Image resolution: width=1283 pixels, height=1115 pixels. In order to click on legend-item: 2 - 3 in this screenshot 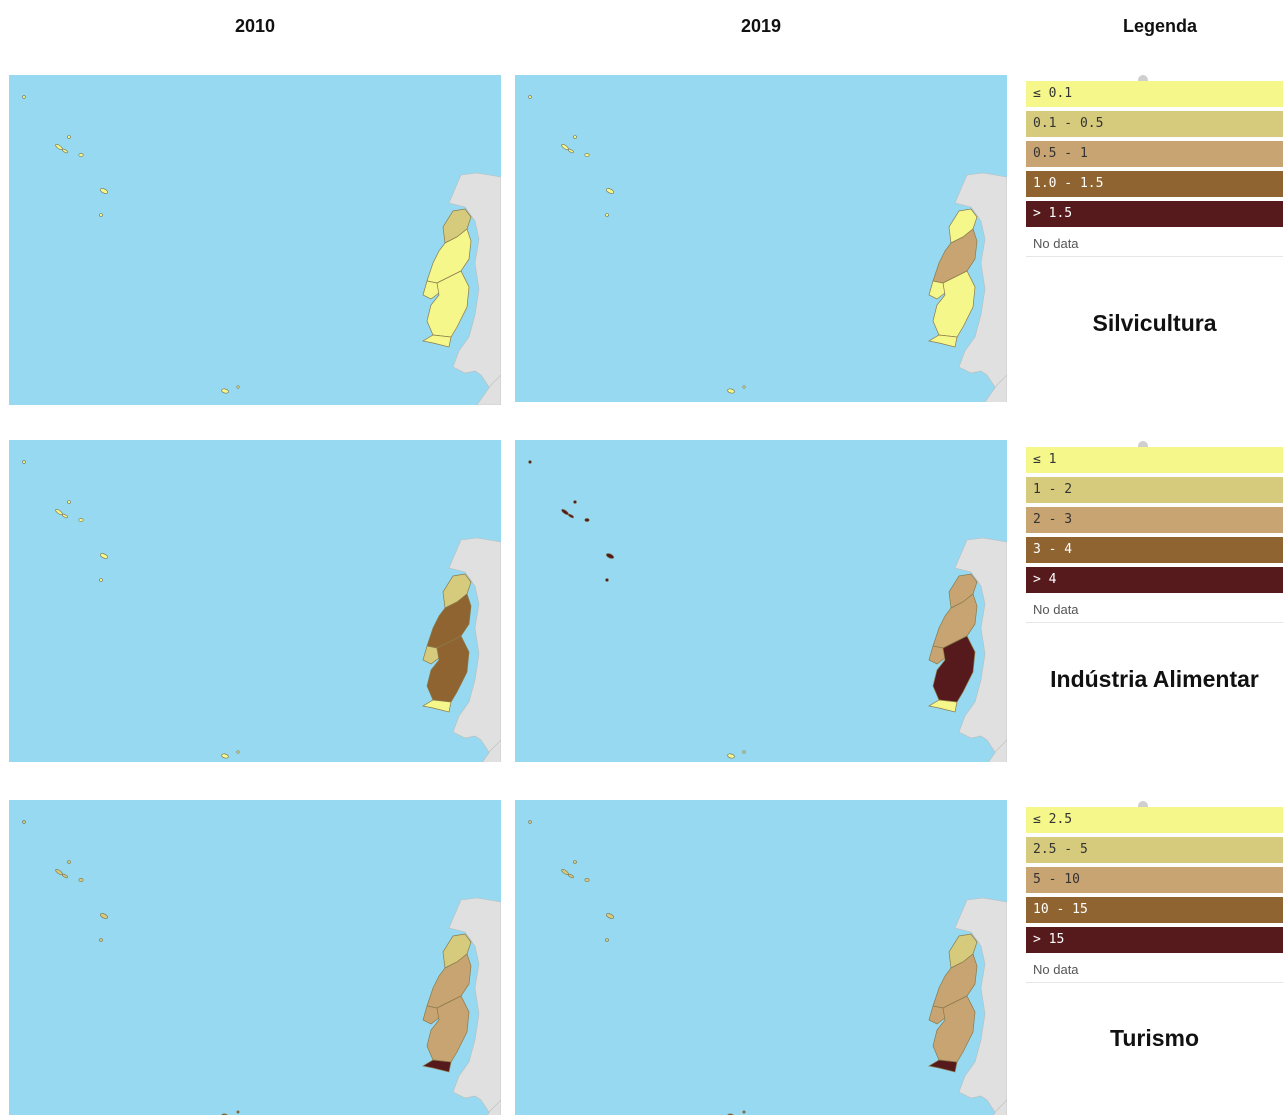, I will do `click(1154, 520)`.